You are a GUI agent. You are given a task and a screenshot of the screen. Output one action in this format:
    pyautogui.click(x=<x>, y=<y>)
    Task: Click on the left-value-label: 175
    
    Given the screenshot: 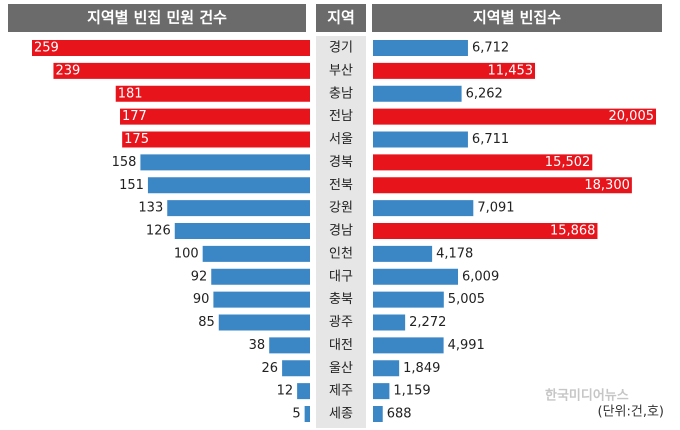 What is the action you would take?
    pyautogui.click(x=136, y=139)
    